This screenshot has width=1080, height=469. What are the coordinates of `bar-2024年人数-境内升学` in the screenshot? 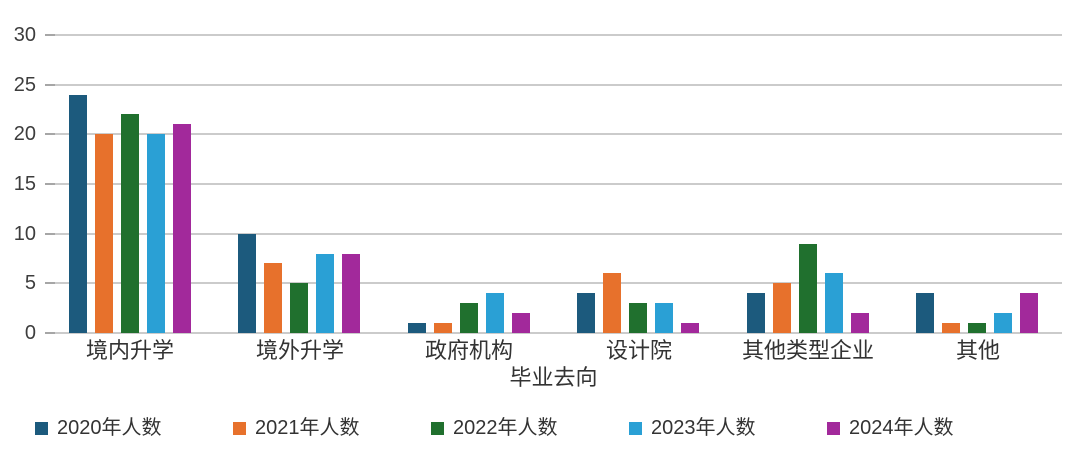 It's located at (182, 228).